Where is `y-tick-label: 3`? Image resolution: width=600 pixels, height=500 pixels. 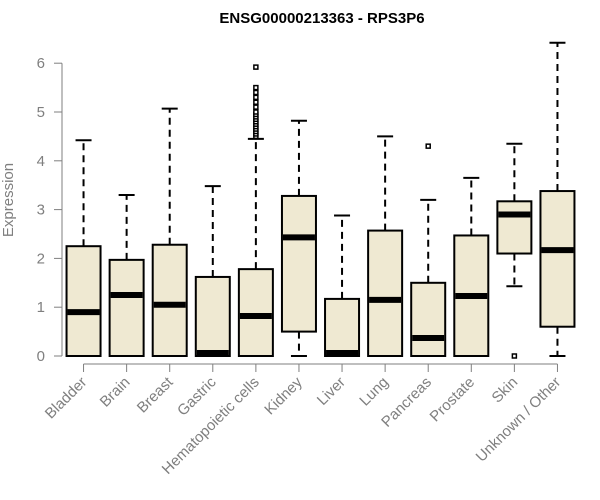
y-tick-label: 3 is located at coordinates (41, 210).